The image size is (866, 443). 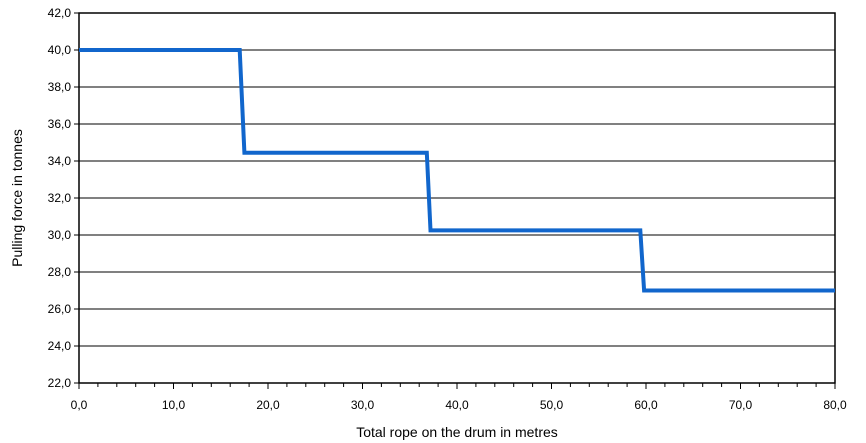 I want to click on y-tick-label: 32,0, so click(x=60, y=198).